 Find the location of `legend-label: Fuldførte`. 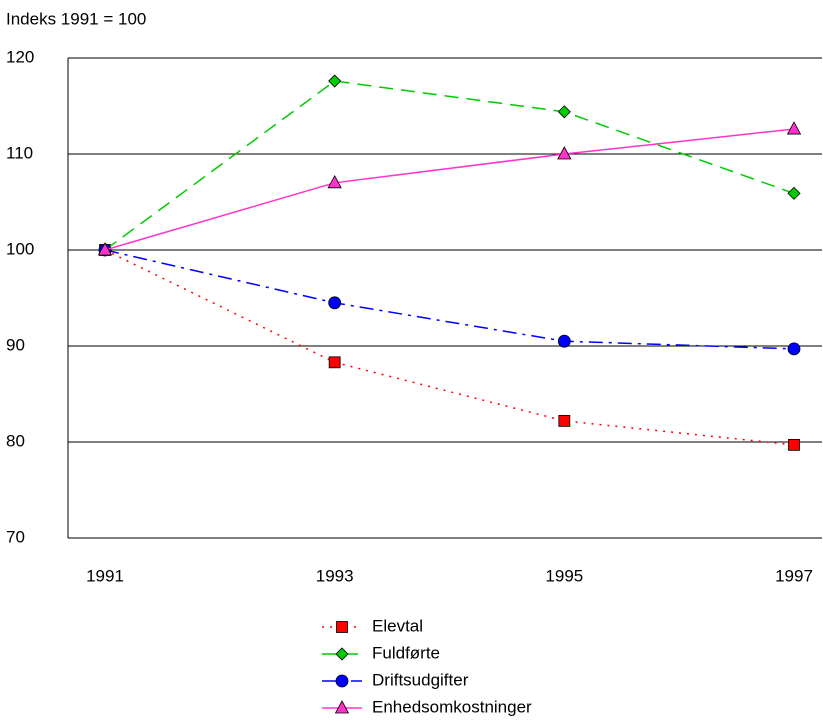

legend-label: Fuldførte is located at coordinates (406, 652).